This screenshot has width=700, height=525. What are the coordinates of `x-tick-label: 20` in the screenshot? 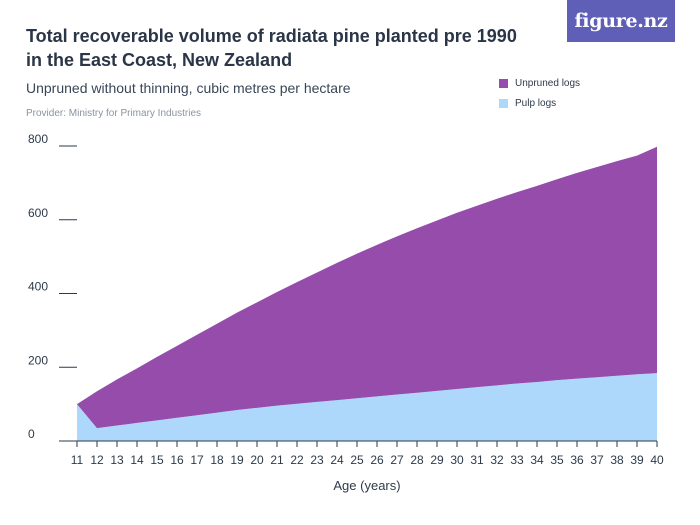 It's located at (257, 460).